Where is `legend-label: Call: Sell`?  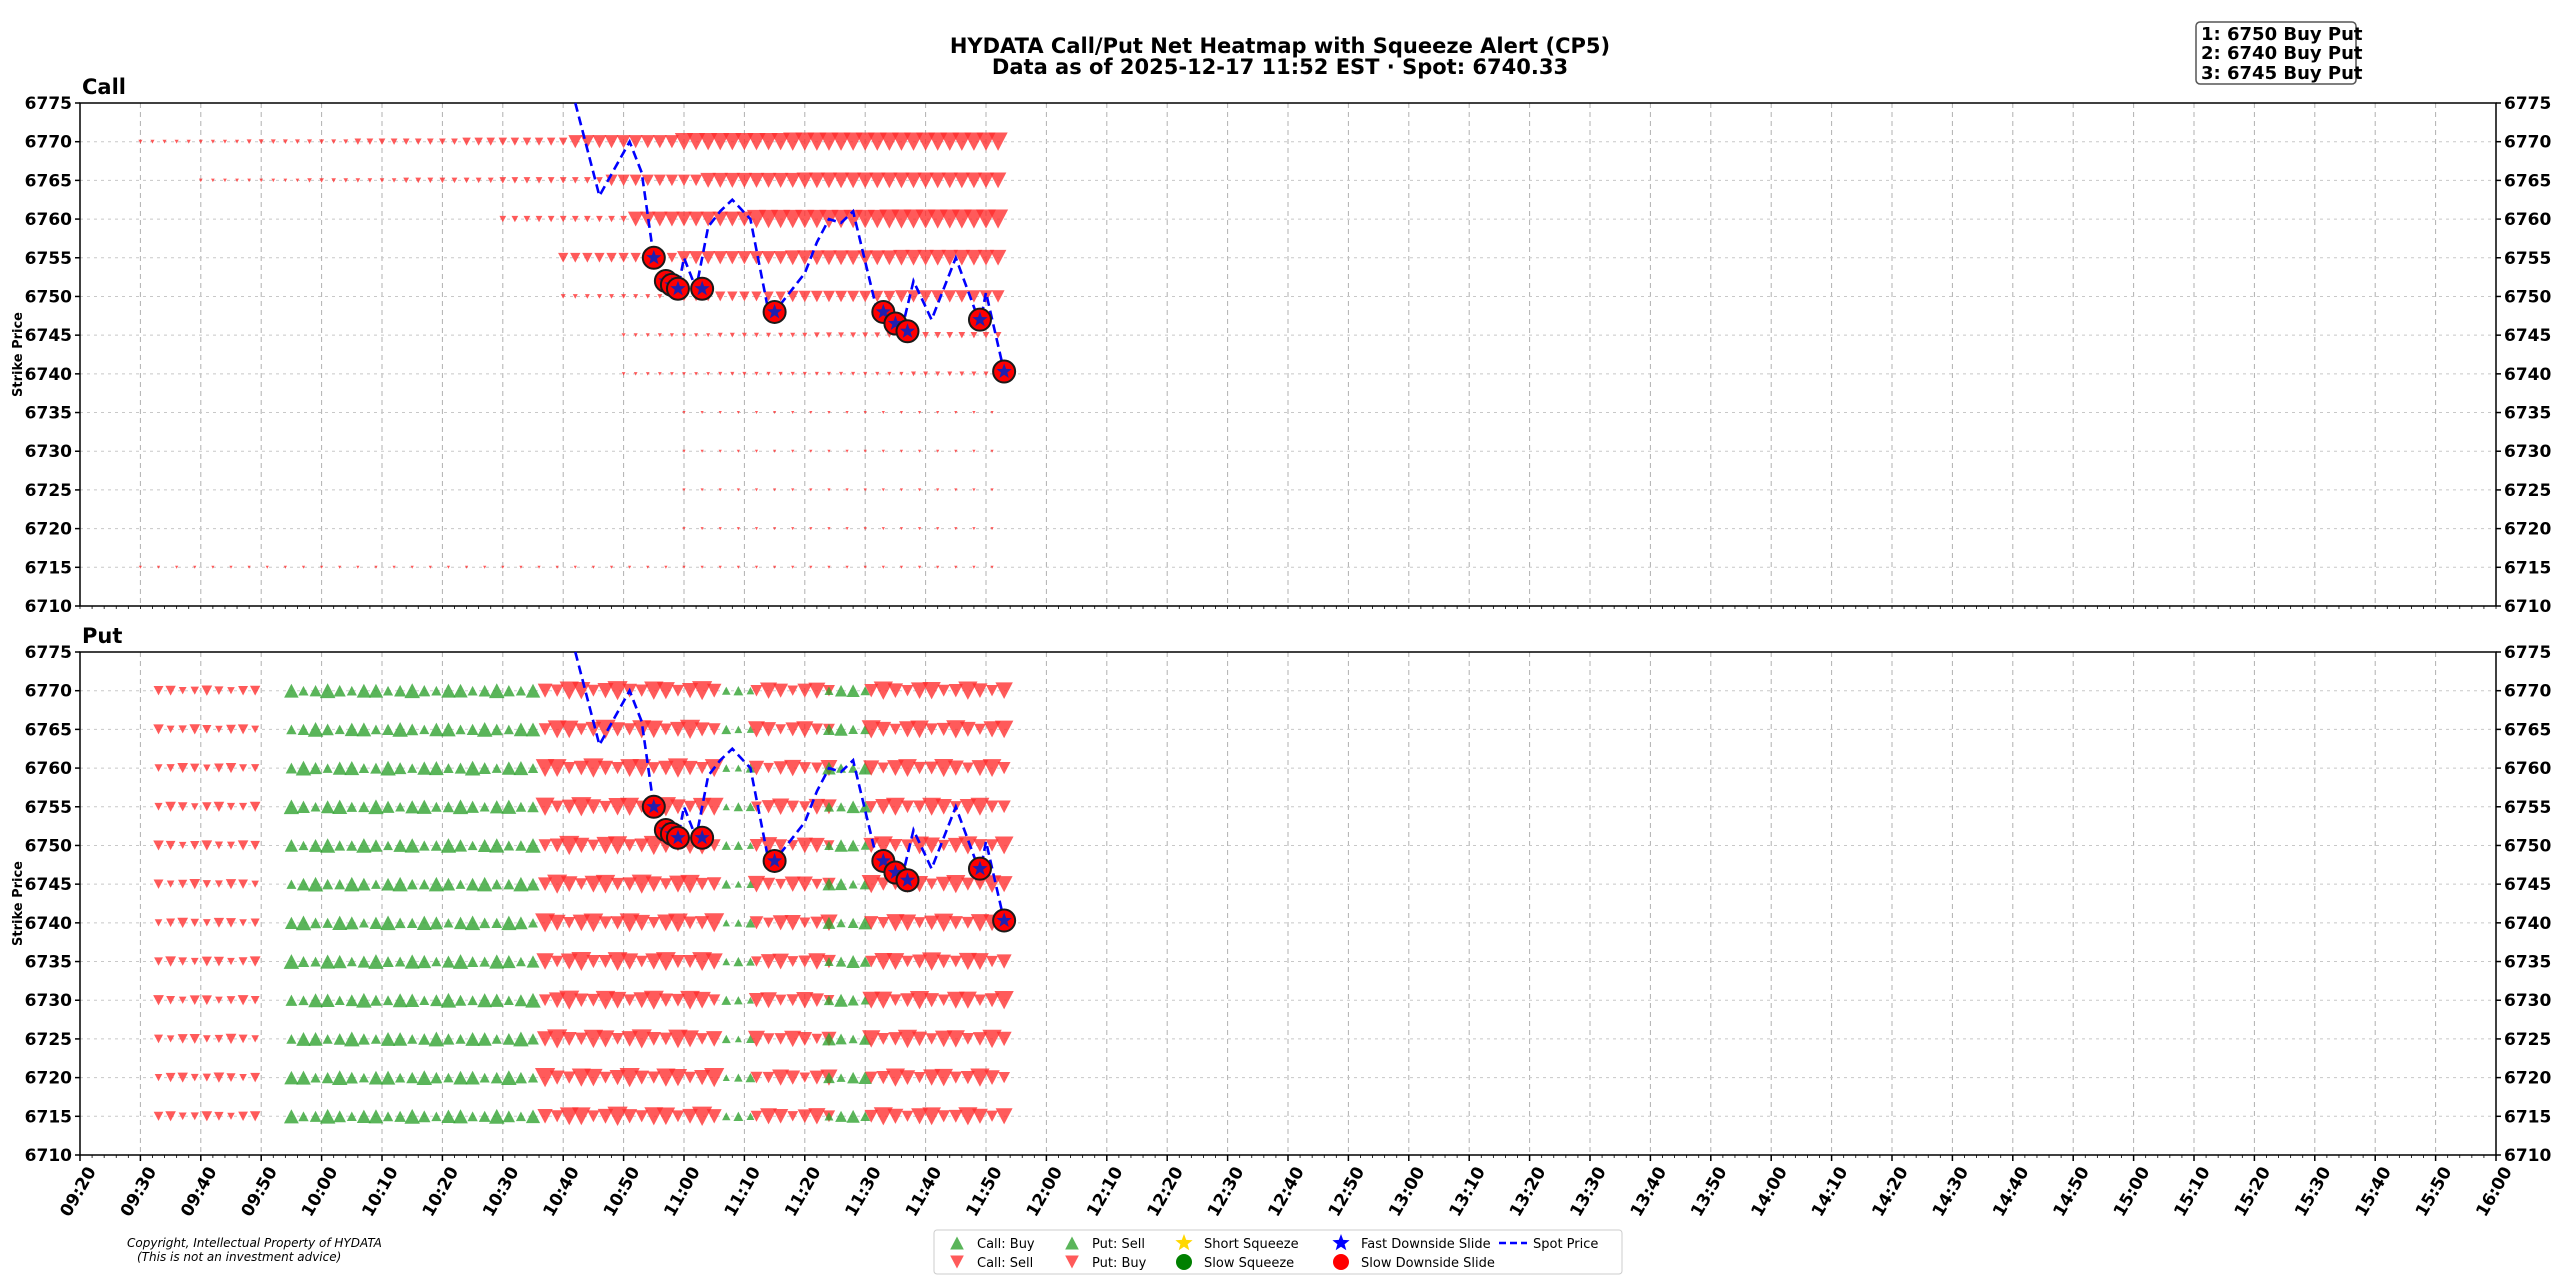
legend-label: Call: Sell is located at coordinates (1005, 1263).